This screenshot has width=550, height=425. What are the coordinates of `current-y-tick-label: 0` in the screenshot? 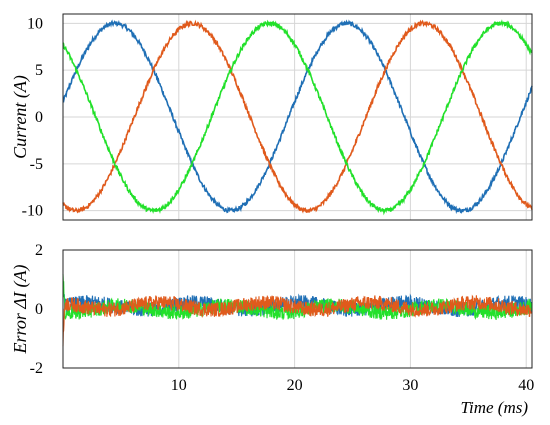 It's located at (39, 117).